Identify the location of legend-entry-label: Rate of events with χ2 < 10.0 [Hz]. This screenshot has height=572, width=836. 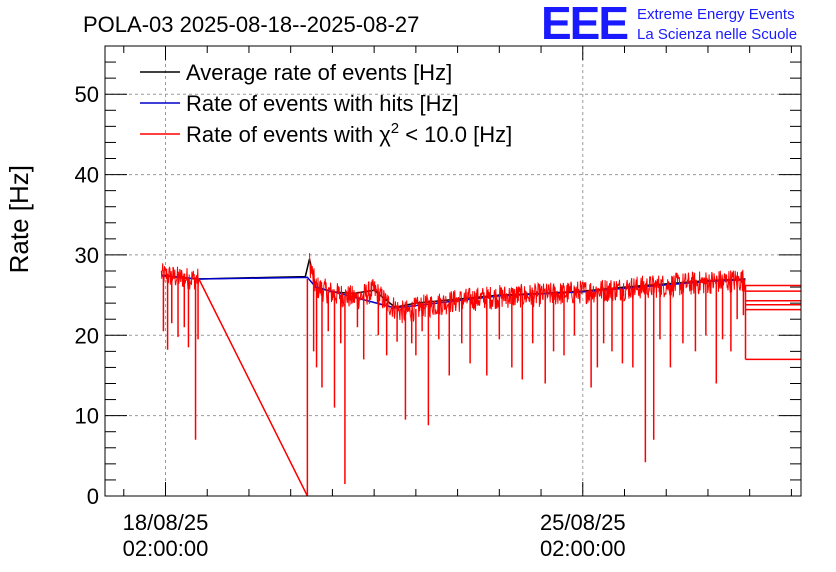
(349, 133).